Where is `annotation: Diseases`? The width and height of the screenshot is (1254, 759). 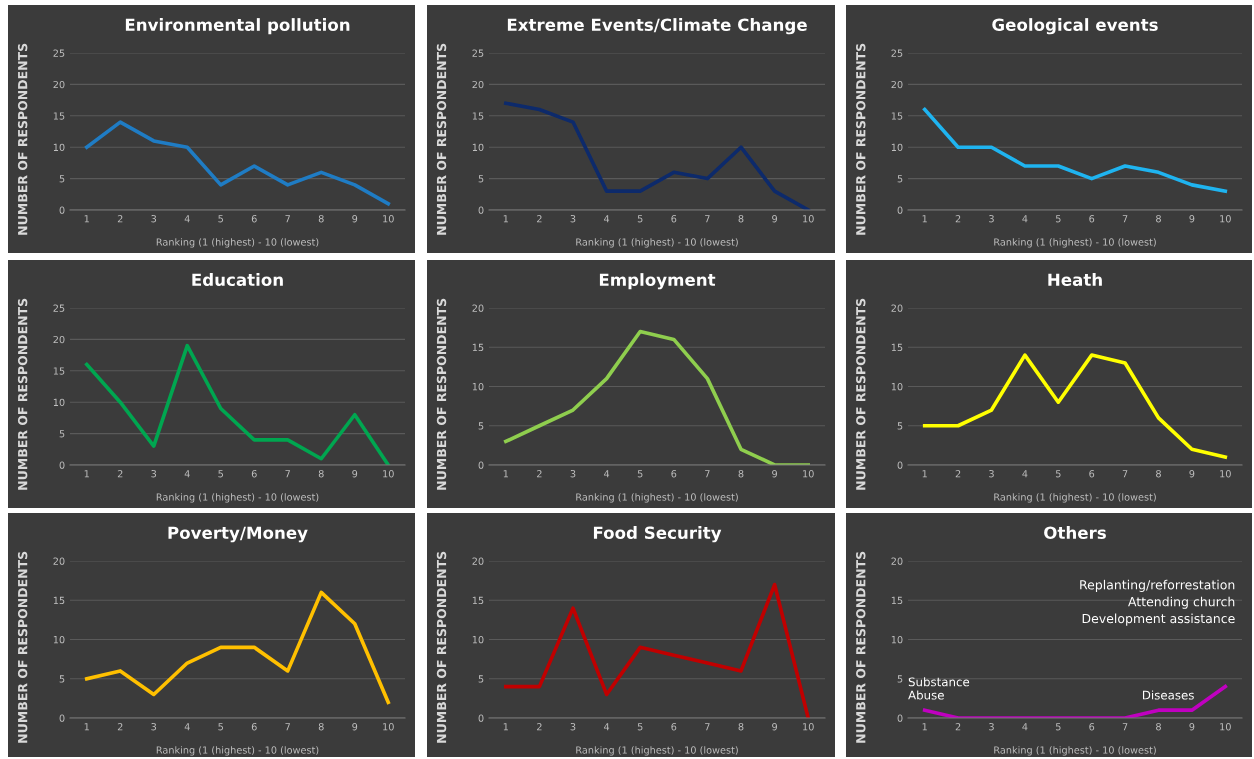
annotation: Diseases is located at coordinates (1168, 695).